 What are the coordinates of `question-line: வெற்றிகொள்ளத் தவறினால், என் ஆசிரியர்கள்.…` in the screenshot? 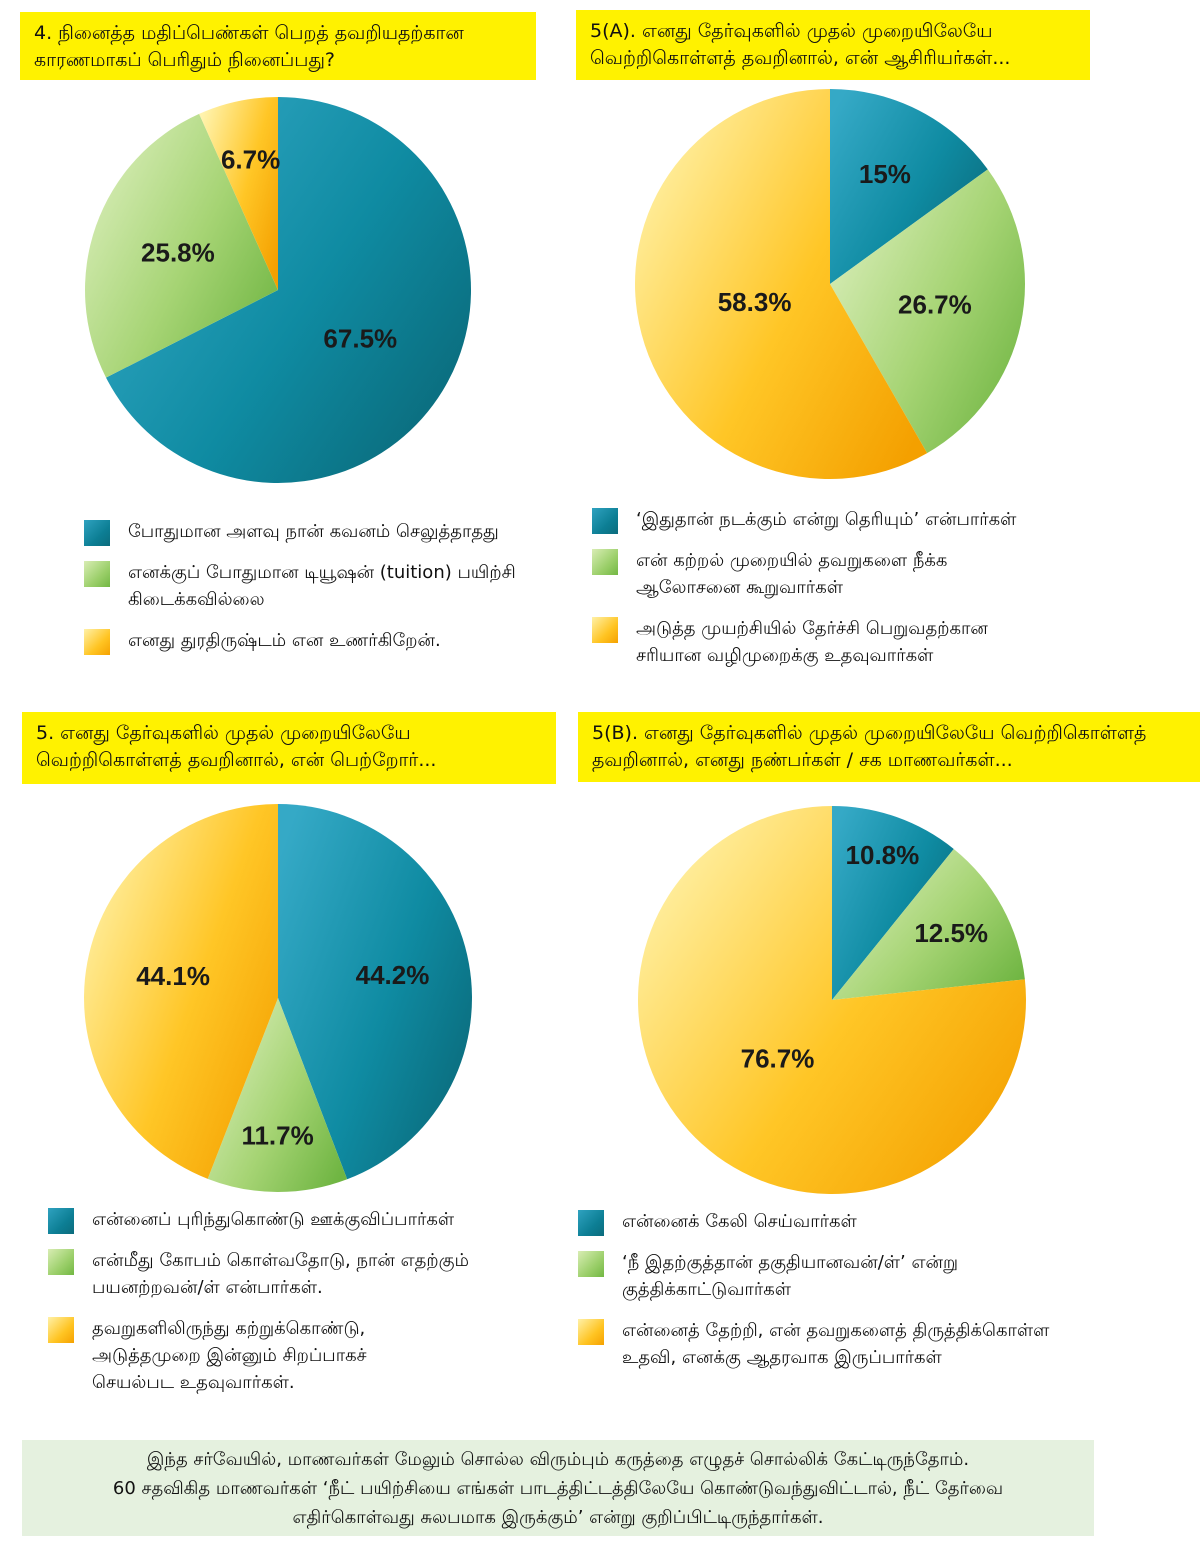 It's located at (800, 58).